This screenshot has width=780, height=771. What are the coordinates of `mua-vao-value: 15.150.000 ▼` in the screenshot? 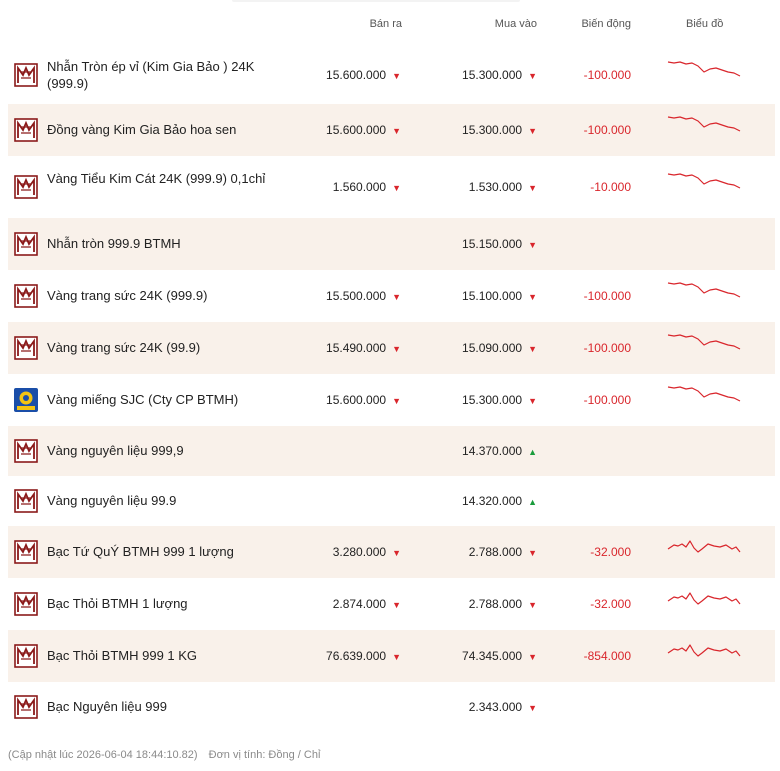 It's located at (499, 244).